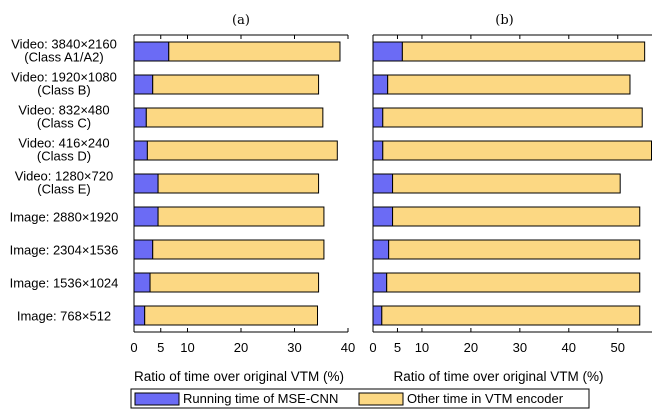 The image size is (652, 409). I want to click on category-label: Image: 768×512, so click(64, 316).